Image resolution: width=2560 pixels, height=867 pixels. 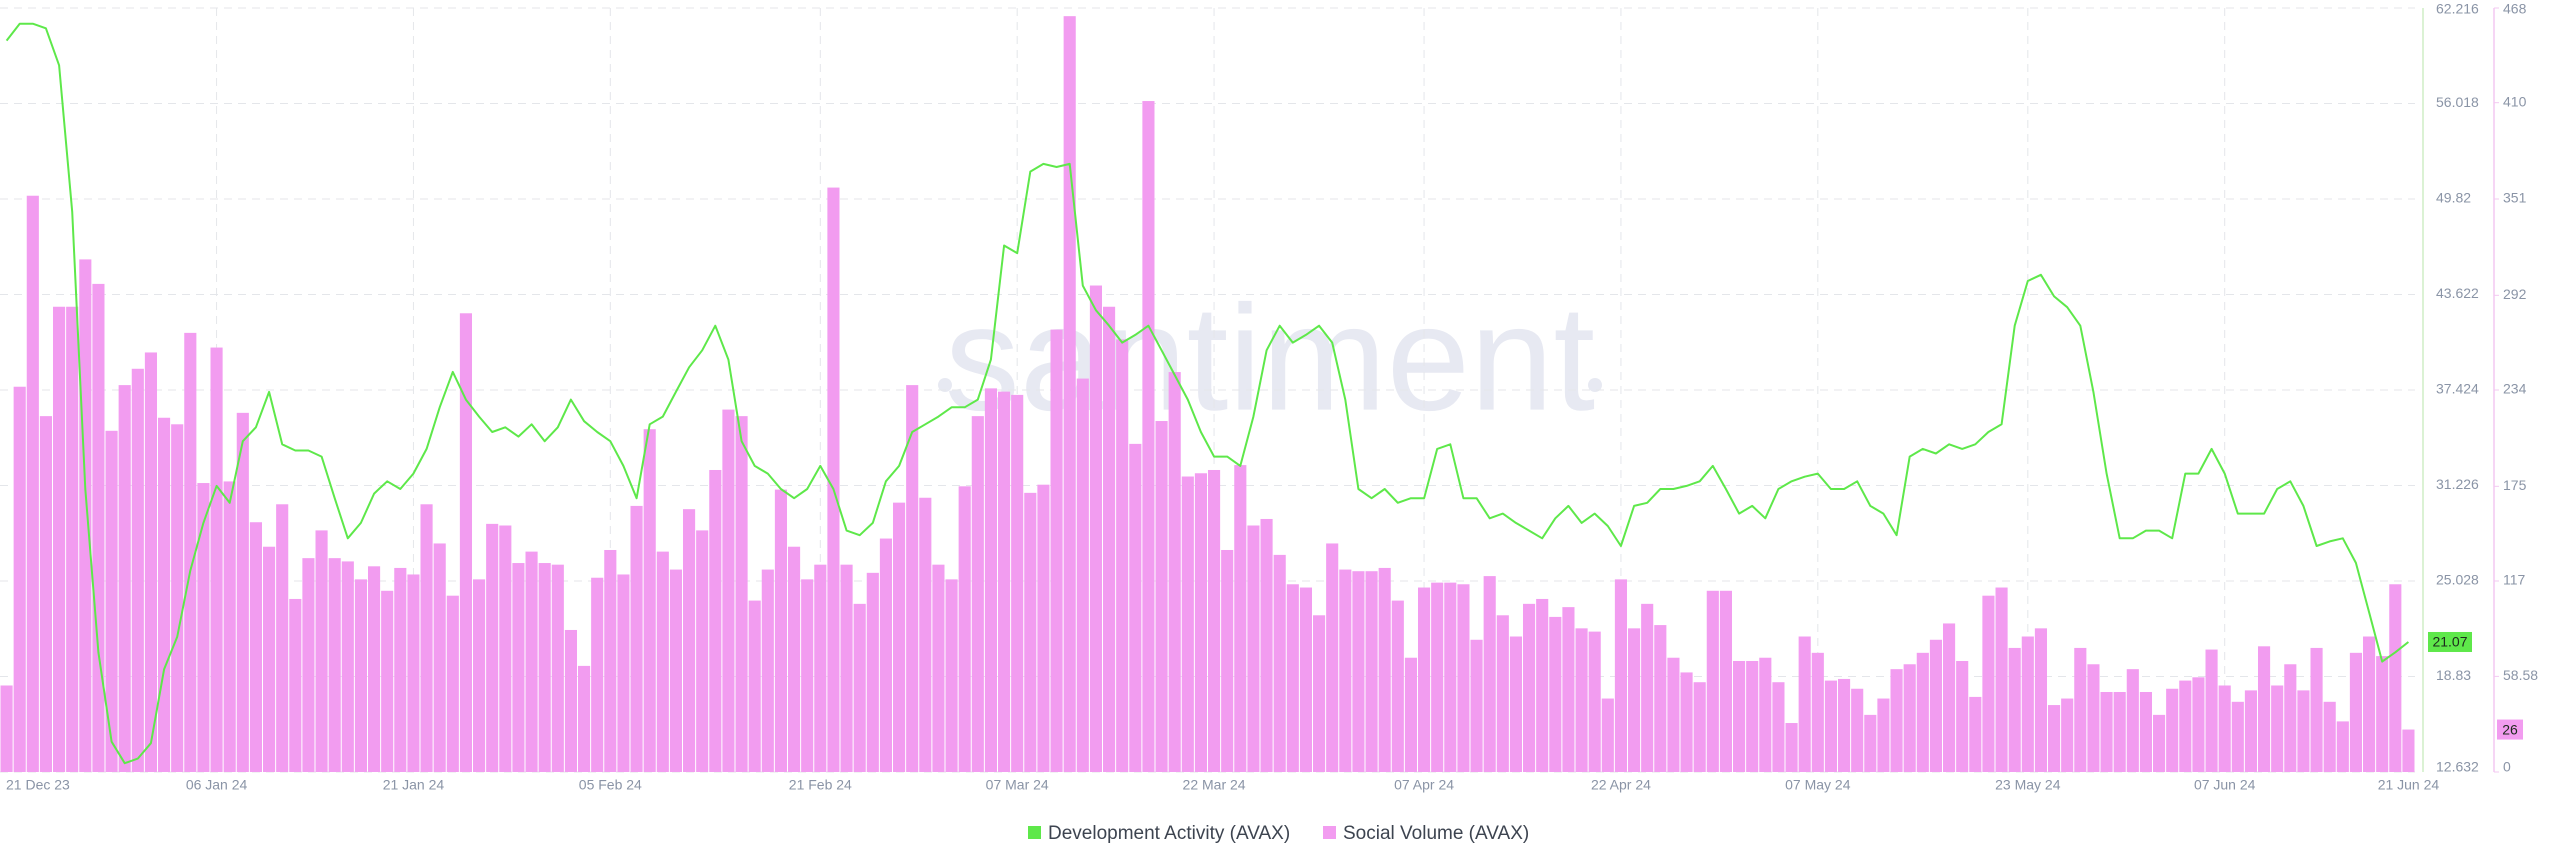 I want to click on last-value-label: 21.07, so click(x=2449, y=642).